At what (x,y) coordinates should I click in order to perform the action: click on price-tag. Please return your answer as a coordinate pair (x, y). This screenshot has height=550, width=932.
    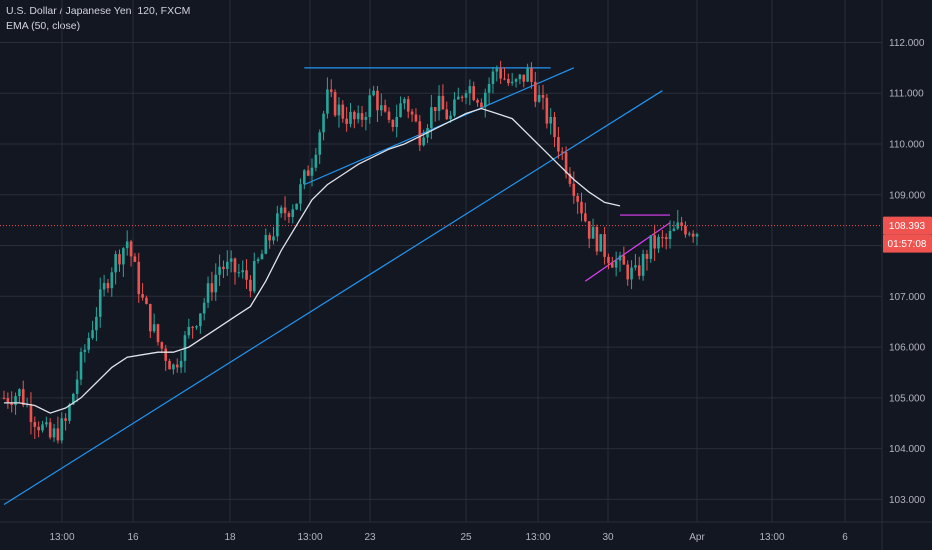
    Looking at the image, I should click on (907, 225).